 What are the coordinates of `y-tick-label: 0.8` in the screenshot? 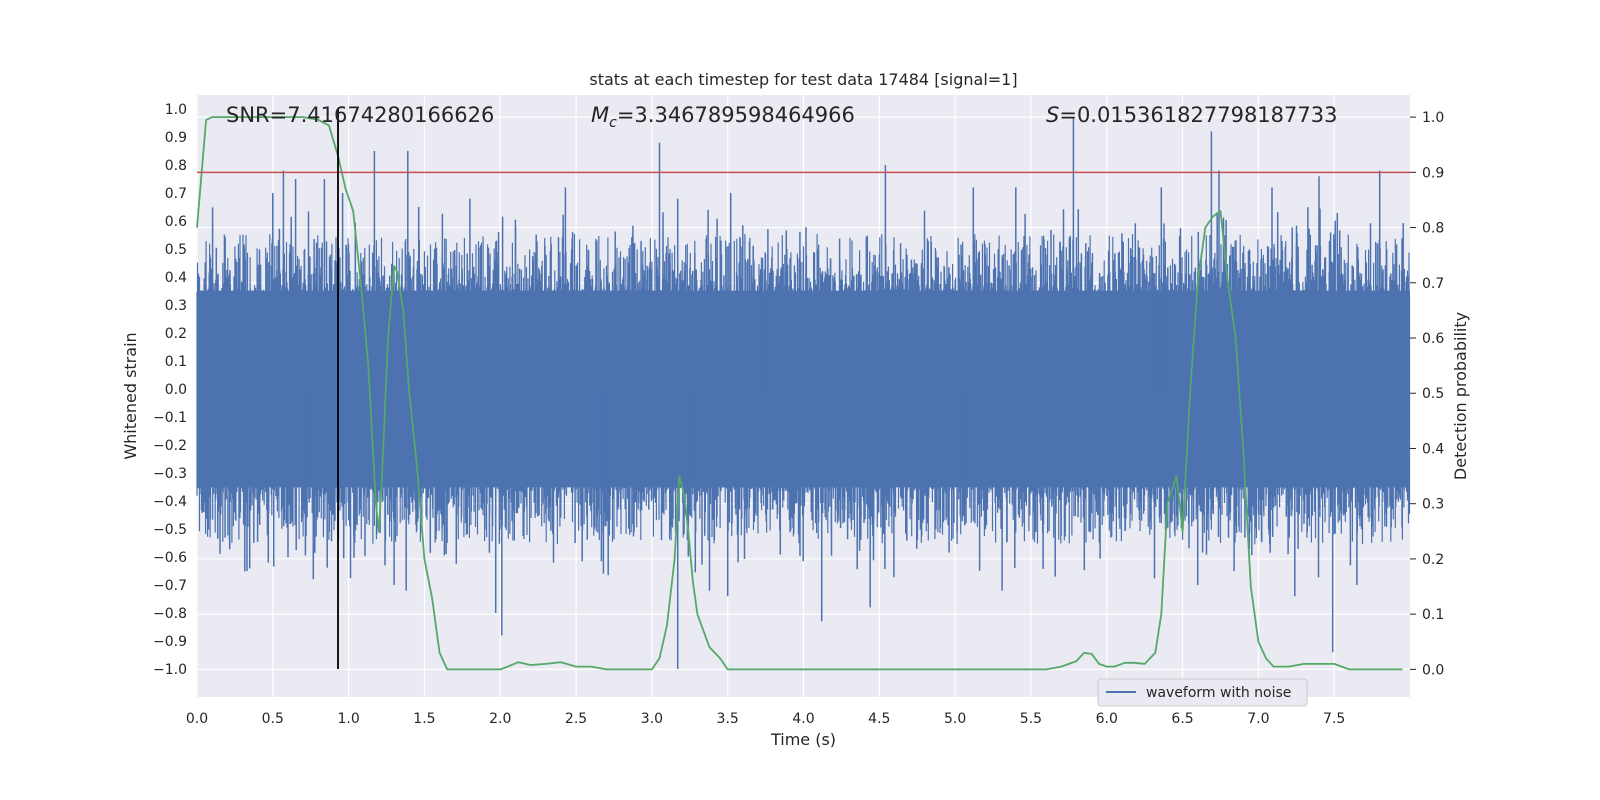 It's located at (176, 166).